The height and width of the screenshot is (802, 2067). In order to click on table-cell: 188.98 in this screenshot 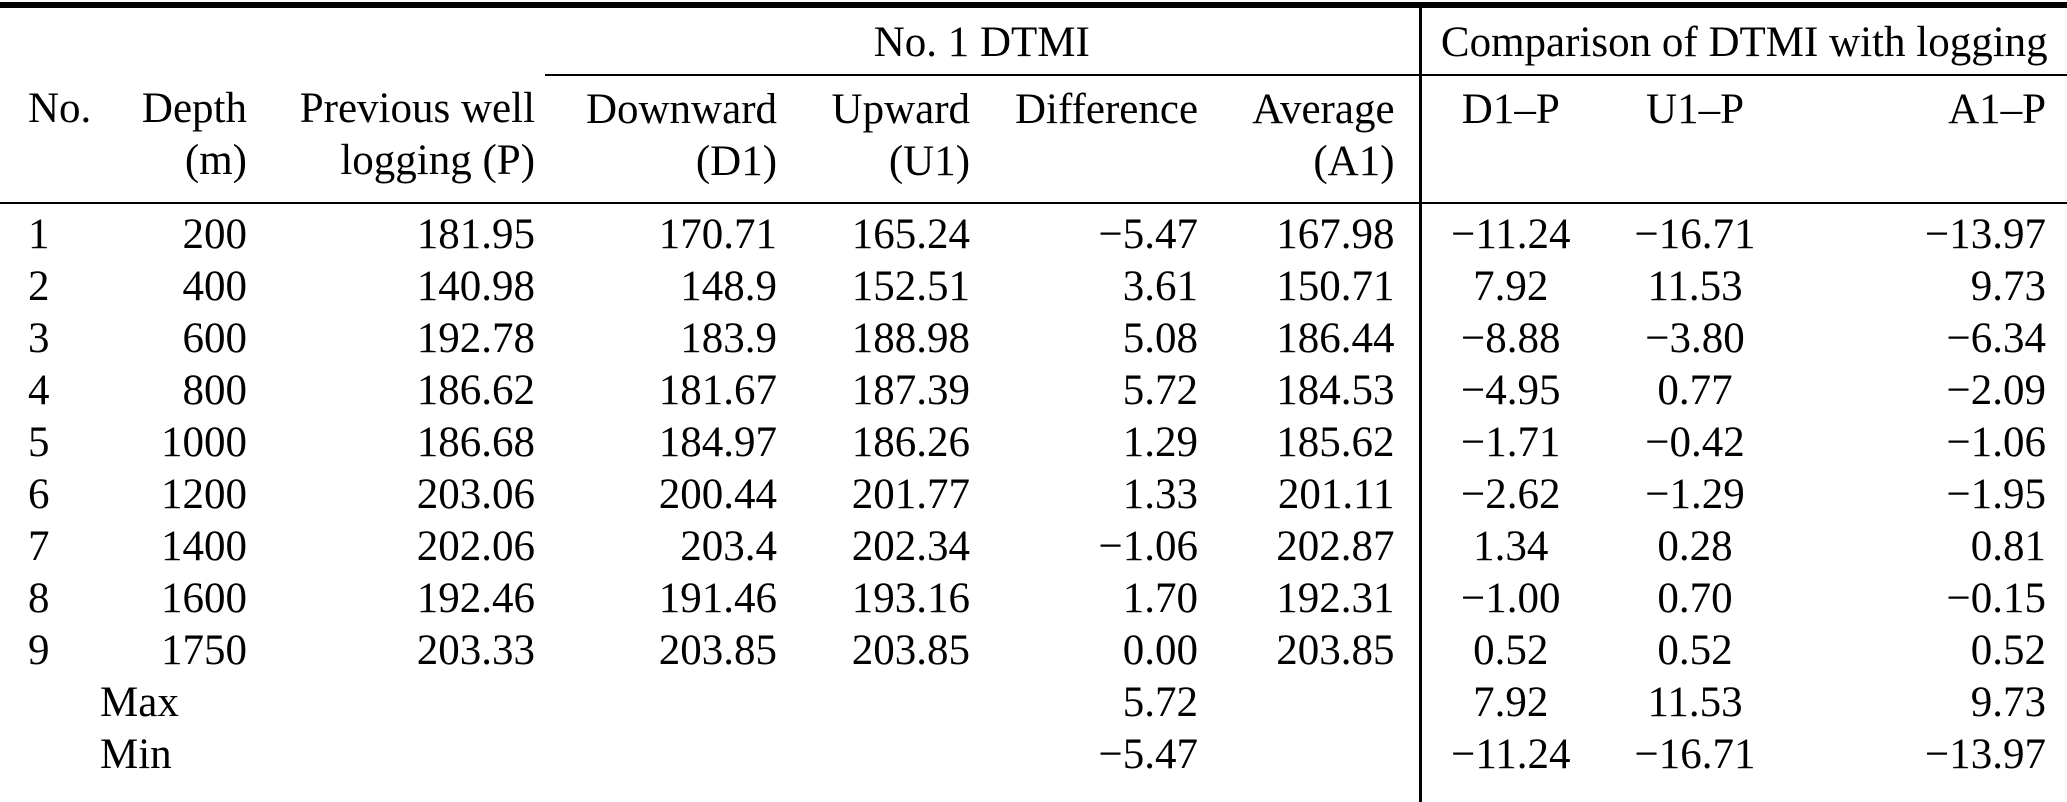, I will do `click(911, 338)`.